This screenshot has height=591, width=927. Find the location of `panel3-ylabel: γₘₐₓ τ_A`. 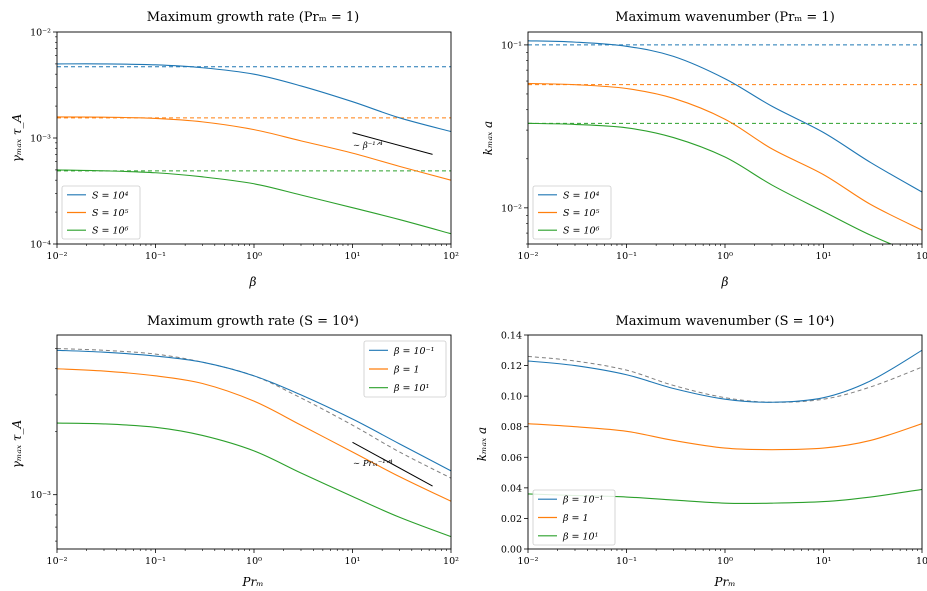

panel3-ylabel: γₘₐₓ τ_A is located at coordinates (17, 443).